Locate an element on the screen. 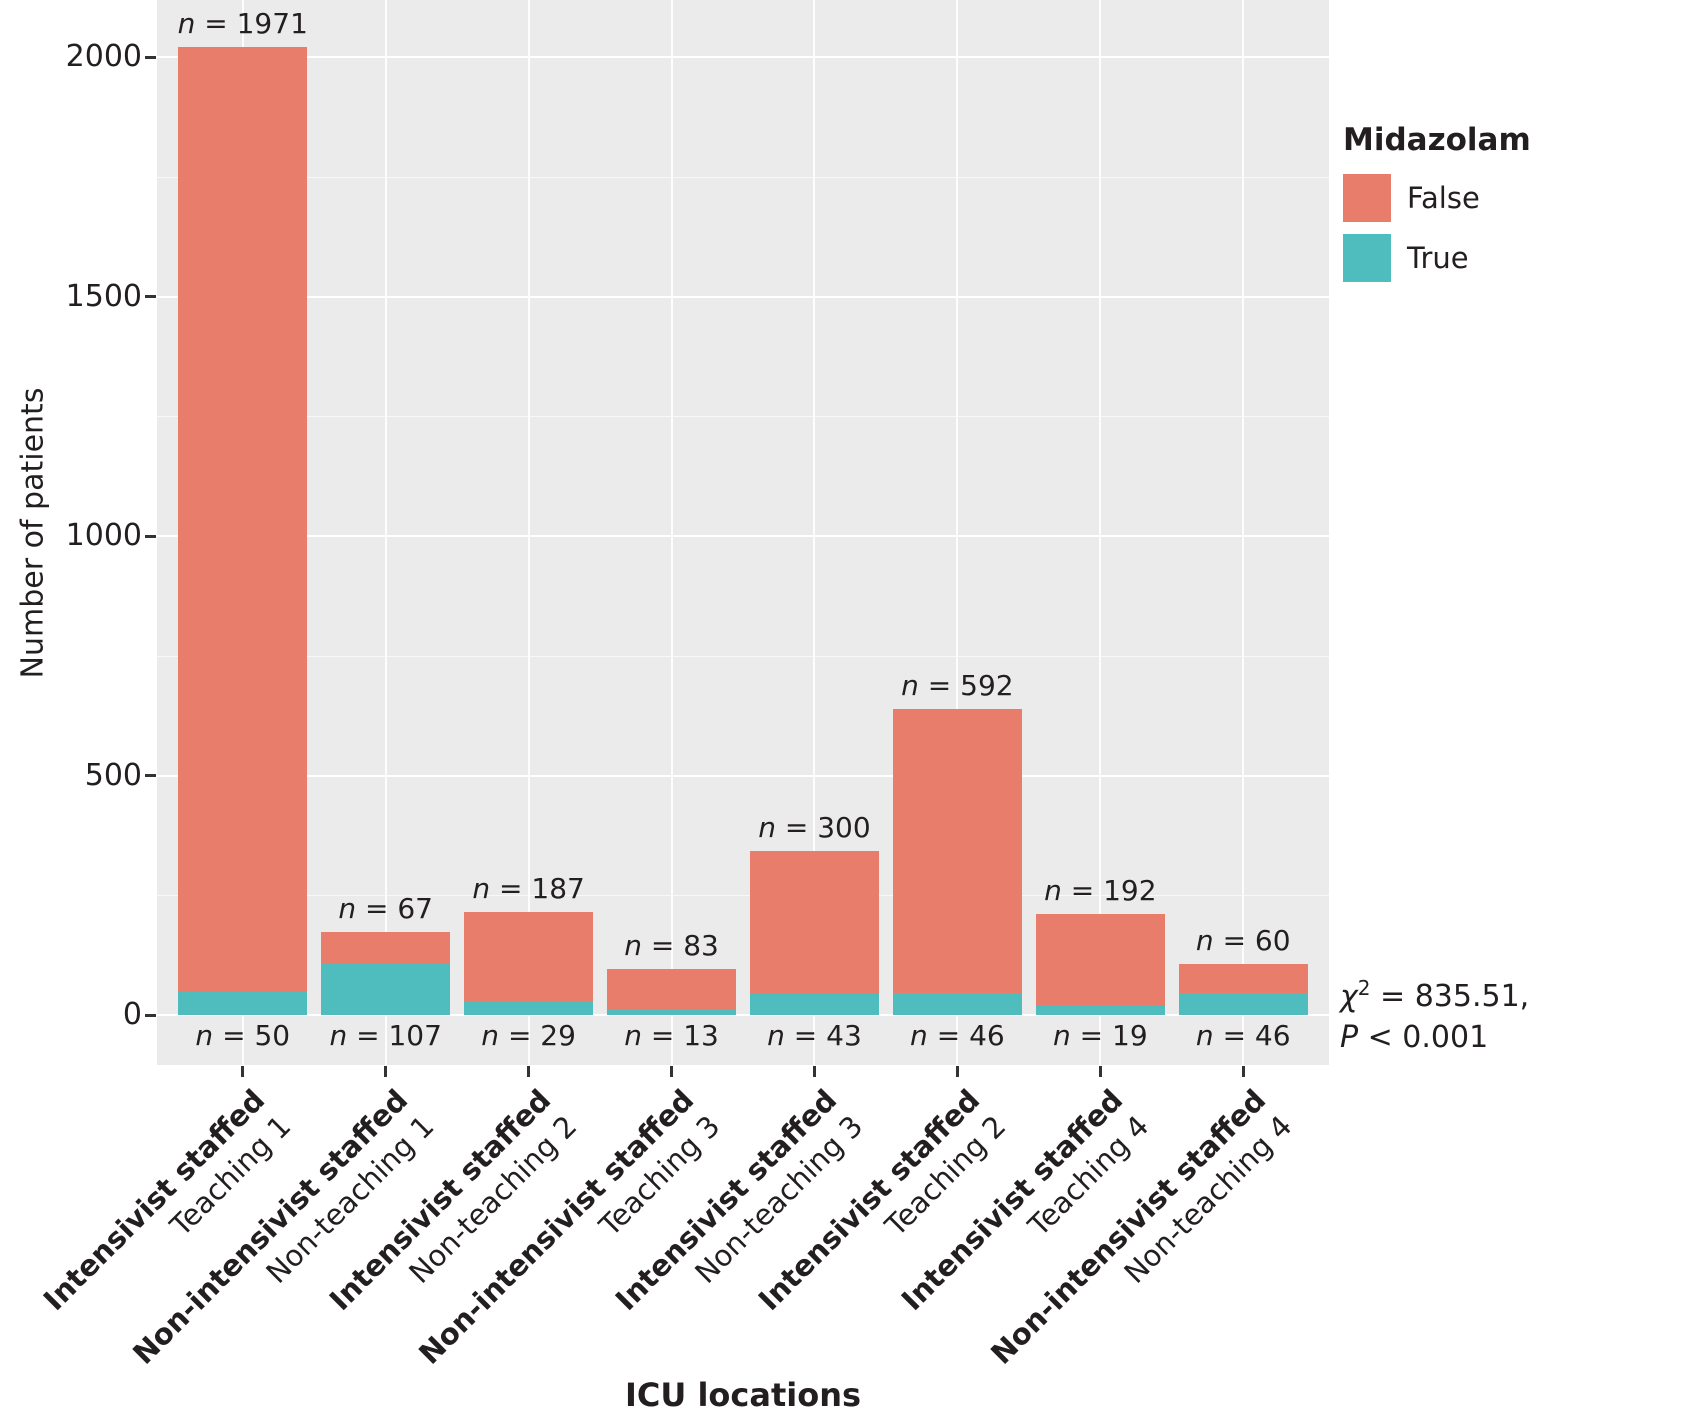 The image size is (1682, 1419). n-value: = 50 is located at coordinates (252, 1035).